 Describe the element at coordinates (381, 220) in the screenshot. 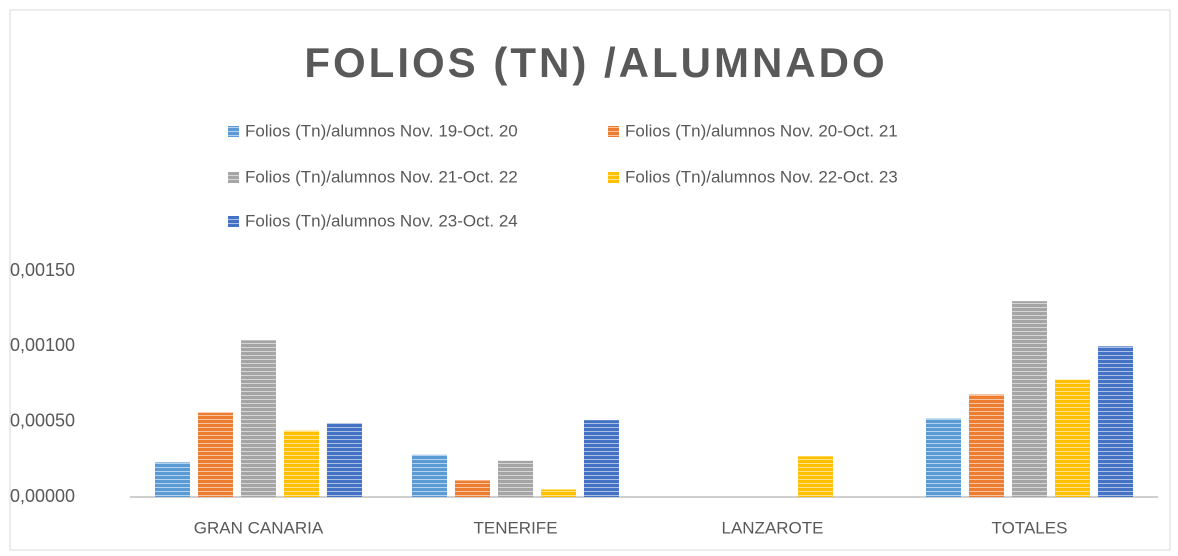

I see `legend-label: Folios (Tn)/alumnos Nov. 23-Oct. 24` at that location.